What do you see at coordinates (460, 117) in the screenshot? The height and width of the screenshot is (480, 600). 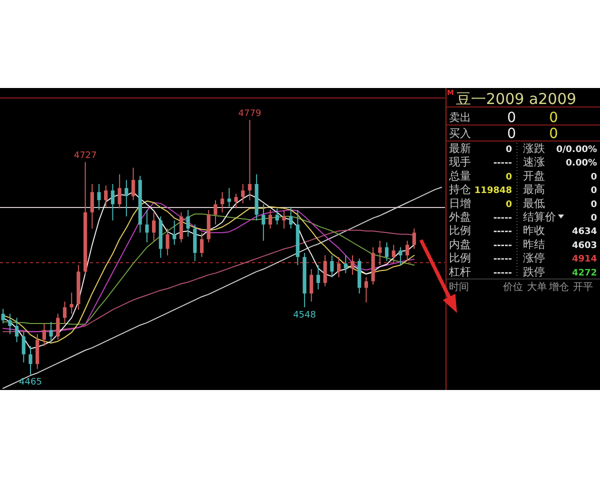 I see `text: 卖出` at bounding box center [460, 117].